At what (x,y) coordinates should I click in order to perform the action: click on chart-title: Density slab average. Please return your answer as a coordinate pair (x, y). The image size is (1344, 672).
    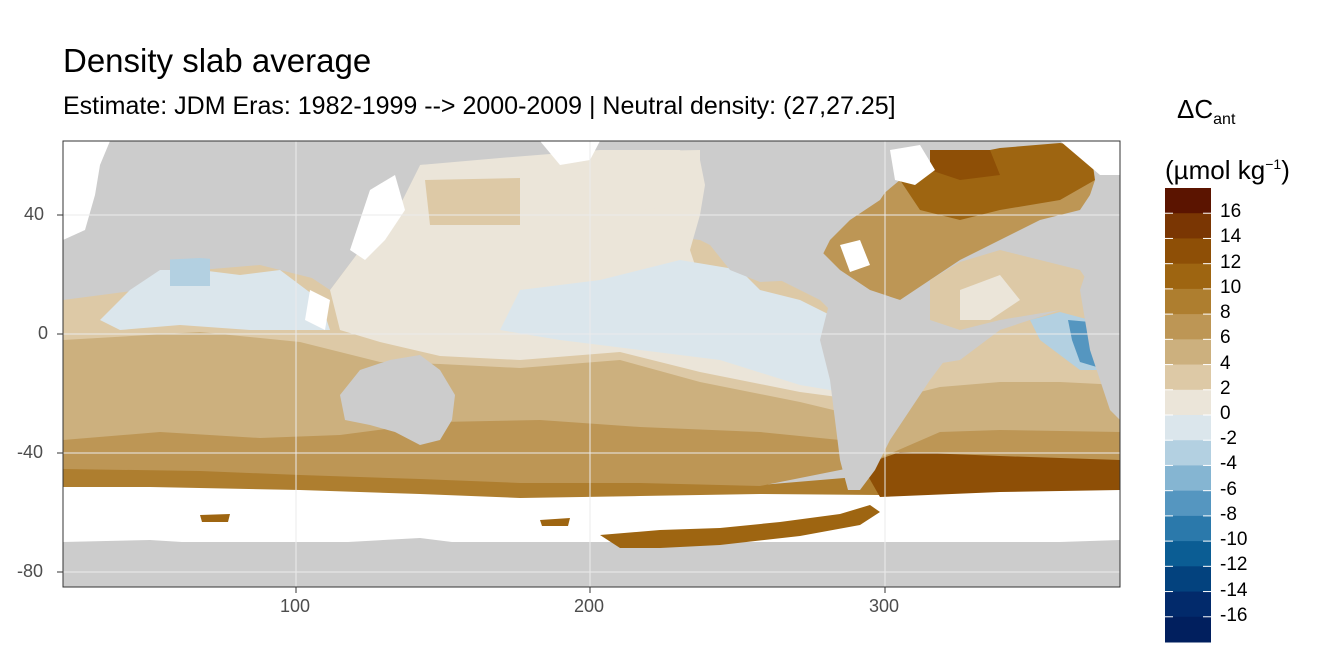
    Looking at the image, I should click on (217, 60).